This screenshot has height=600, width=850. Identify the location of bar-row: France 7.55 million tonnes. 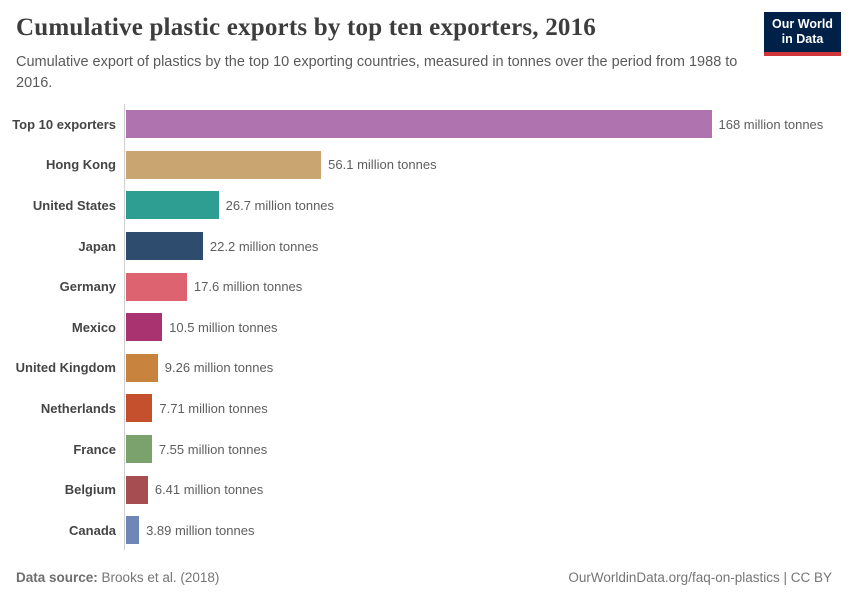
(425, 449).